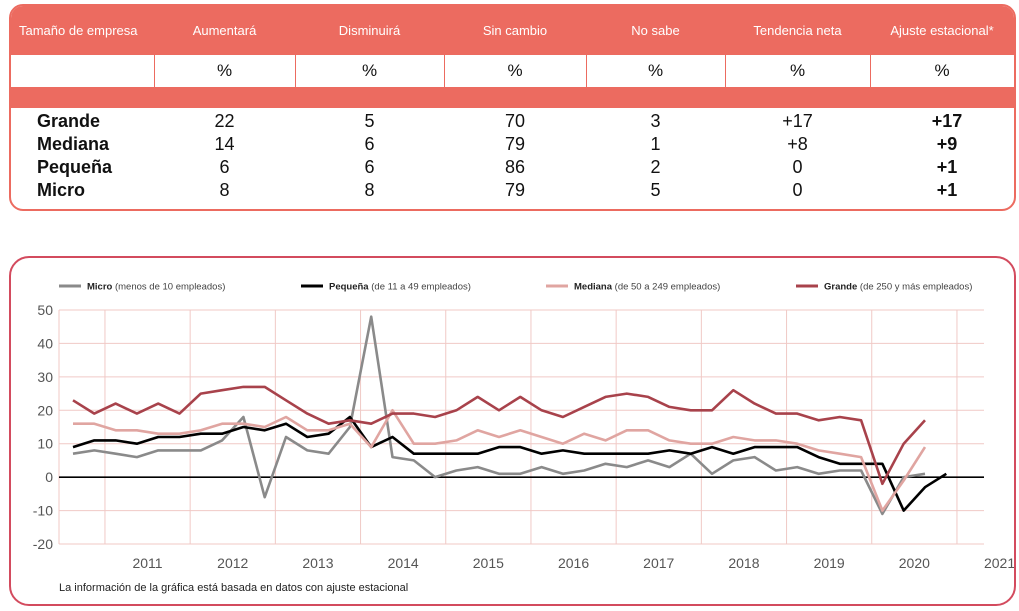 The height and width of the screenshot is (611, 1019). Describe the element at coordinates (947, 167) in the screenshot. I see `row-pequena-seasonal: +1` at that location.